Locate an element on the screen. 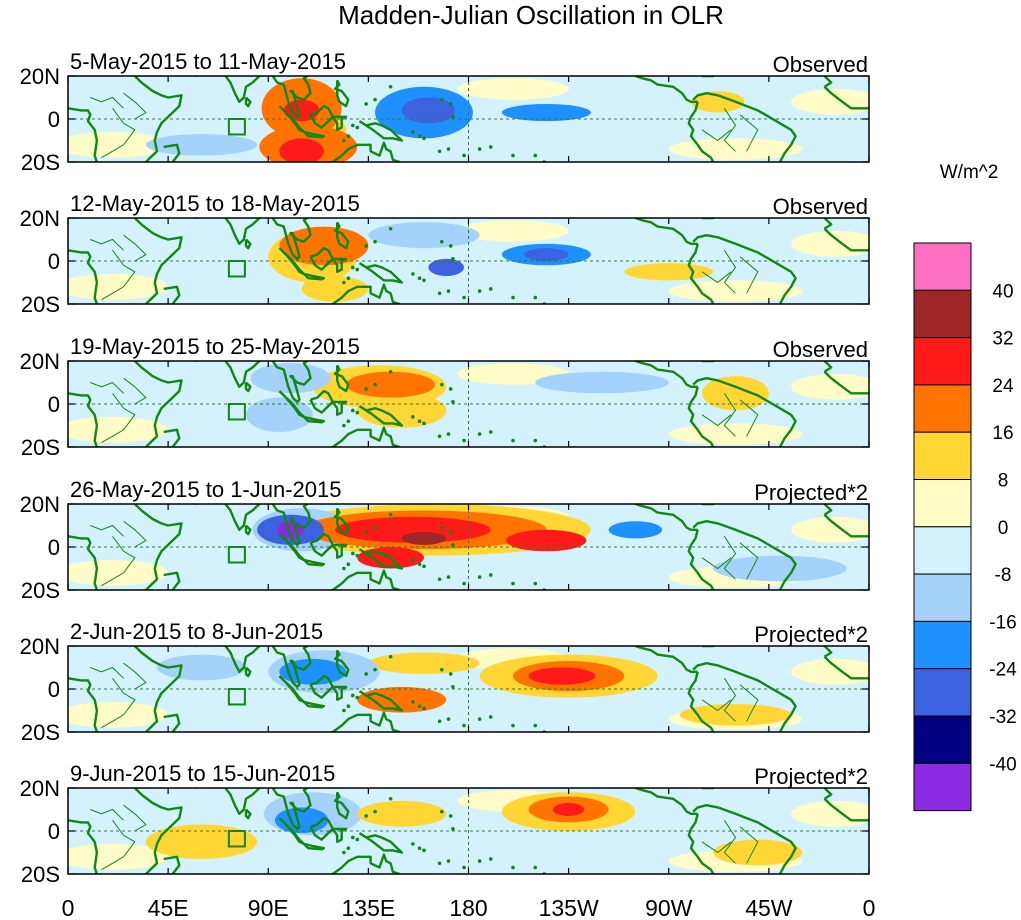 Image resolution: width=1021 pixels, height=920 pixels. colorbar-label: 16 is located at coordinates (1002, 433).